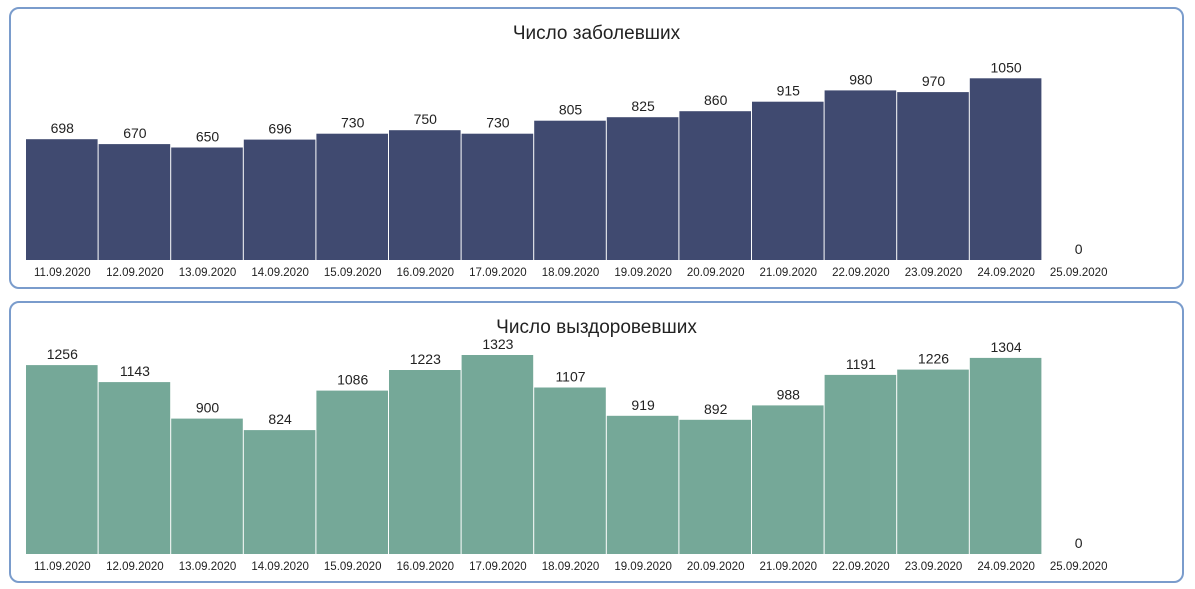 The height and width of the screenshot is (589, 1195). Describe the element at coordinates (643, 106) in the screenshot. I see `cases-value-label-8: 825` at that location.